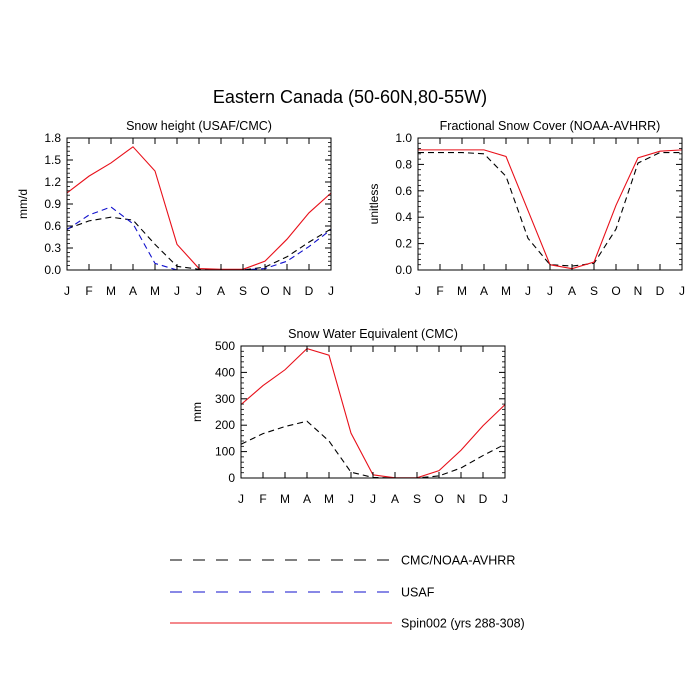  What do you see at coordinates (225, 346) in the screenshot?
I see `y-tick-label: 500` at bounding box center [225, 346].